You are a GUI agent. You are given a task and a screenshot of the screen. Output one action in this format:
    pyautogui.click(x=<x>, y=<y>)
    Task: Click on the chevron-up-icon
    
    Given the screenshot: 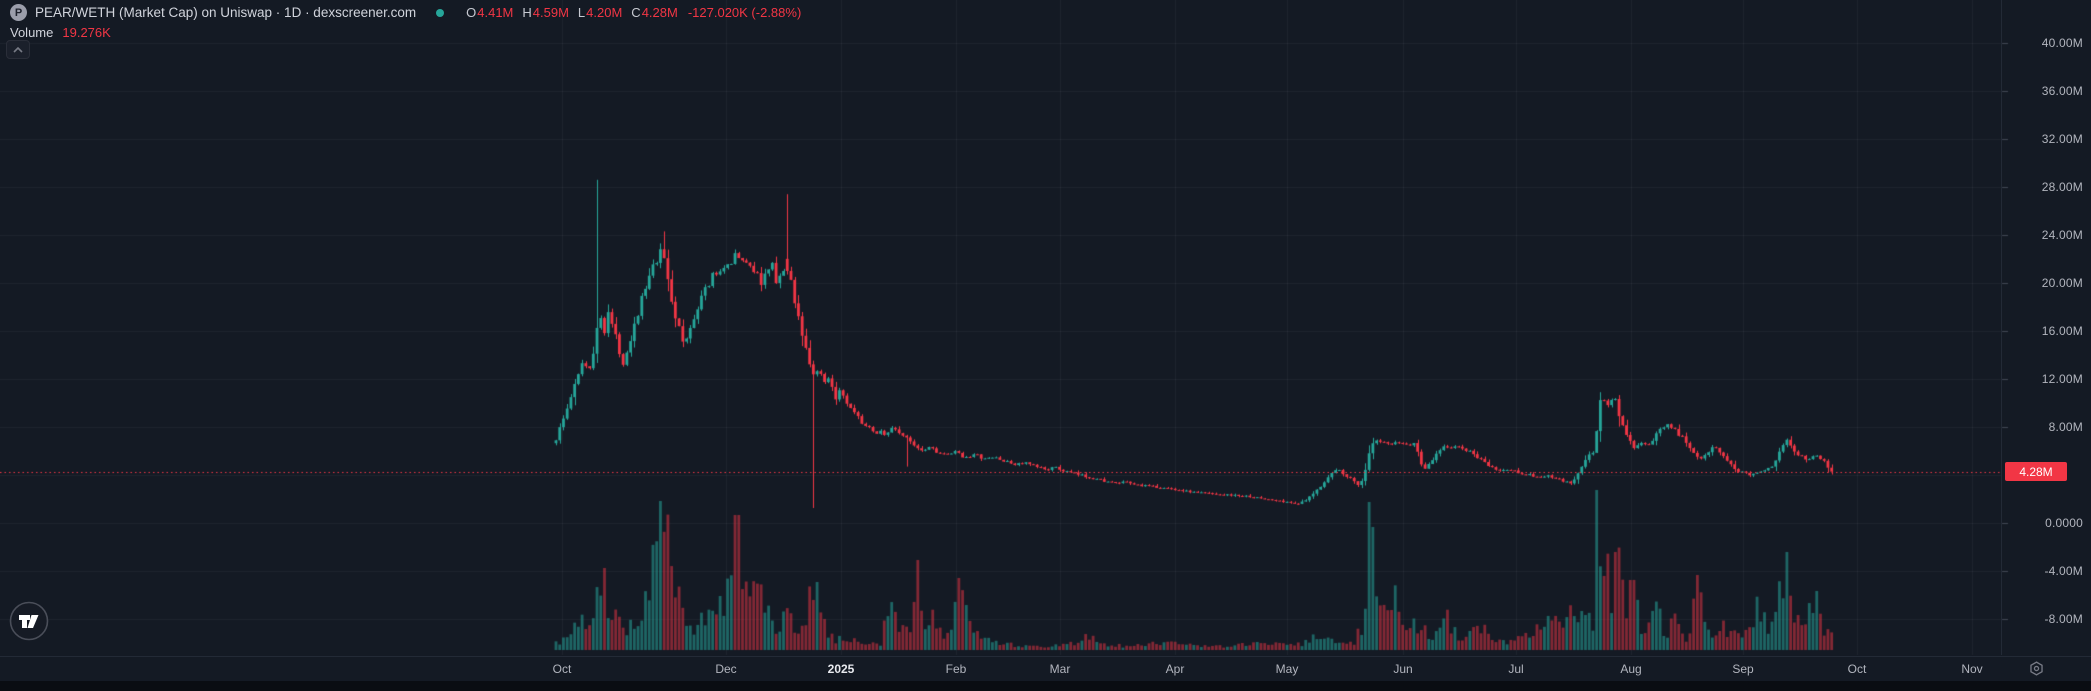 What is the action you would take?
    pyautogui.click(x=18, y=49)
    